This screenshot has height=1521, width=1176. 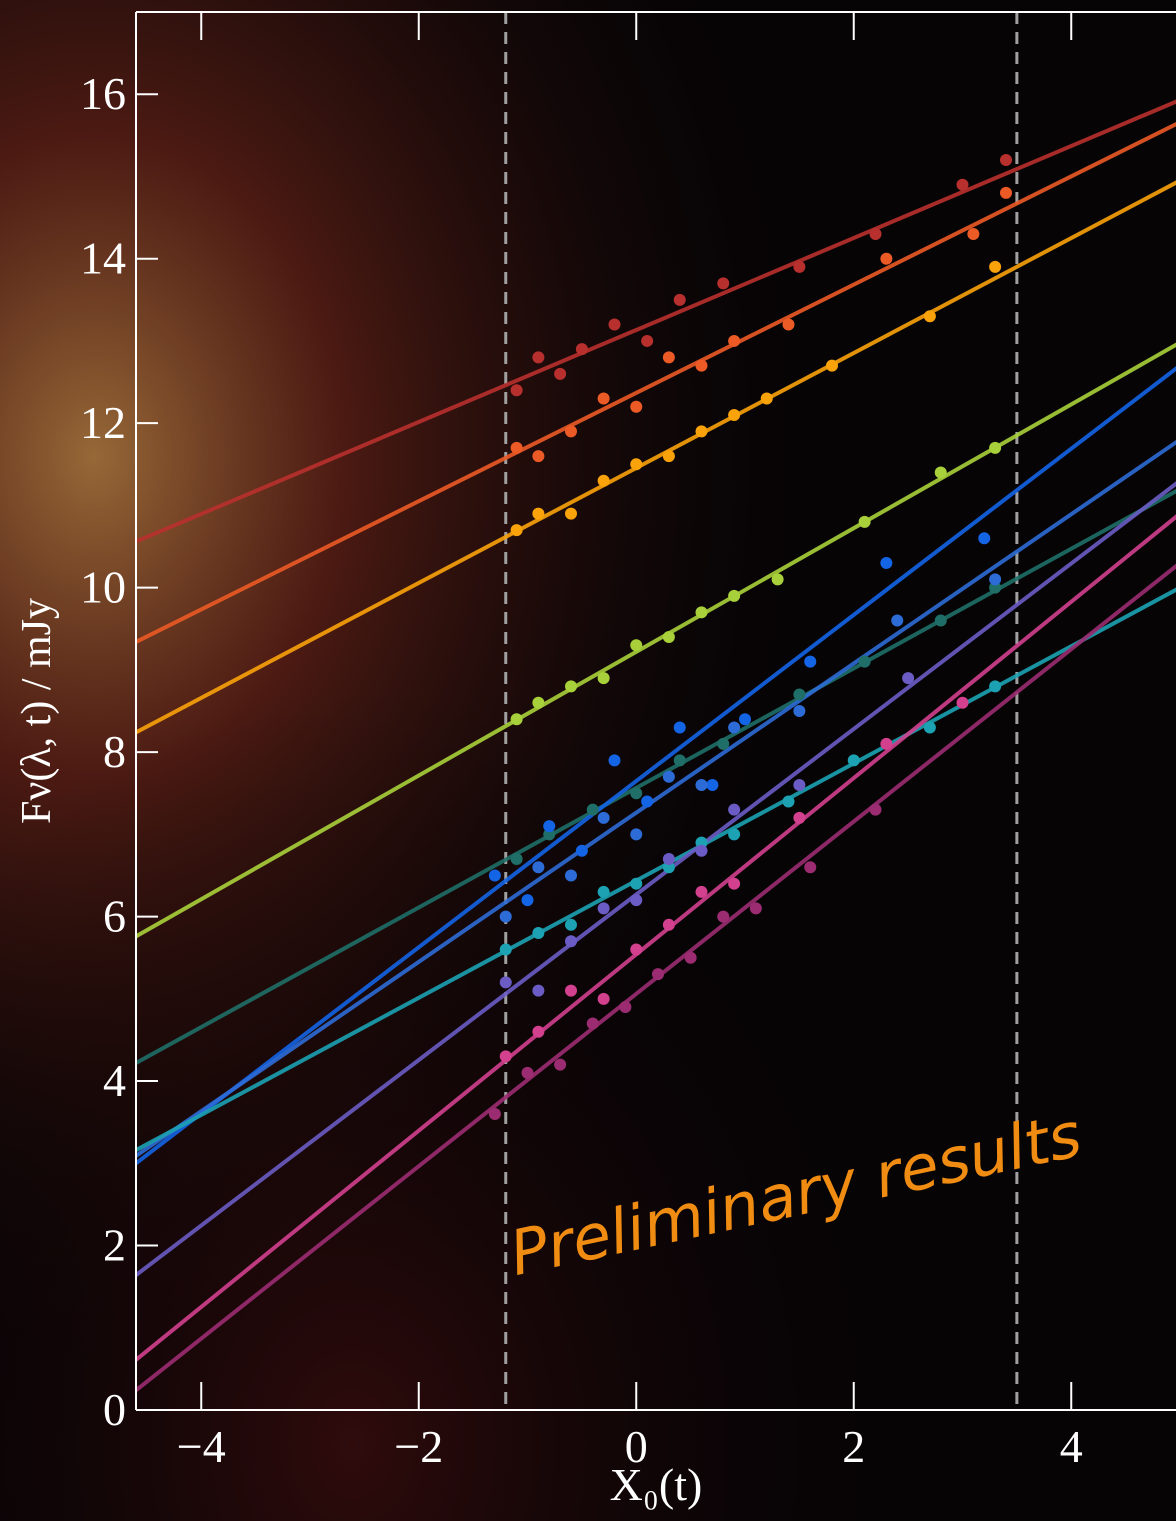 I want to click on y-tick-label: 6, so click(x=114, y=916).